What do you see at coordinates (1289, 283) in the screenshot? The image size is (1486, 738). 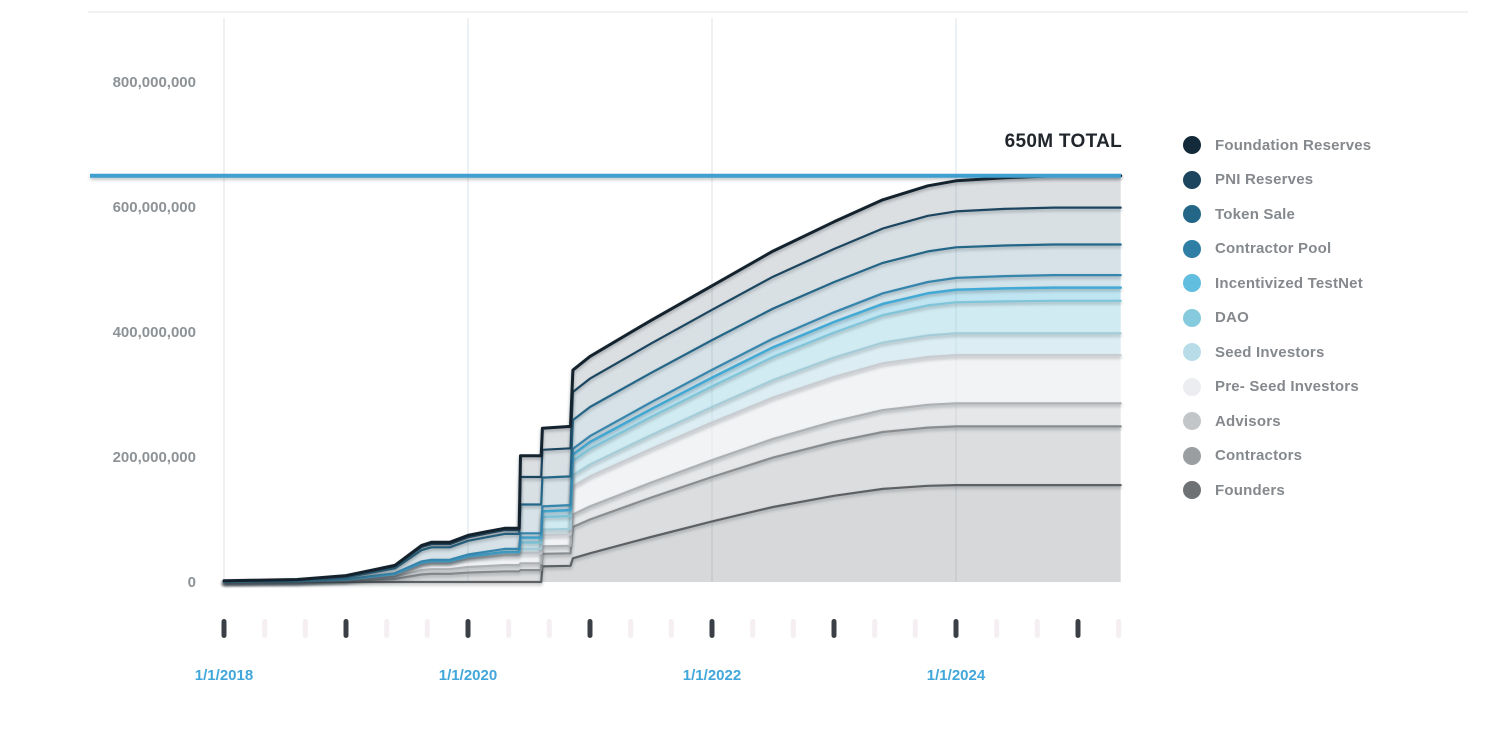 I see `legend-label: Incentivized TestNet` at bounding box center [1289, 283].